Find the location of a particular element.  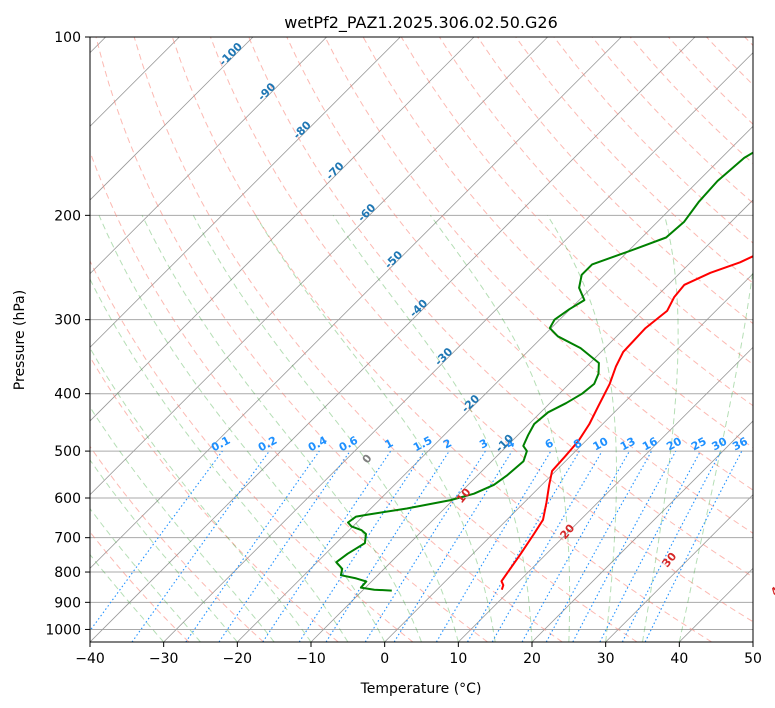

x-tick-label: −20 is located at coordinates (238, 659).